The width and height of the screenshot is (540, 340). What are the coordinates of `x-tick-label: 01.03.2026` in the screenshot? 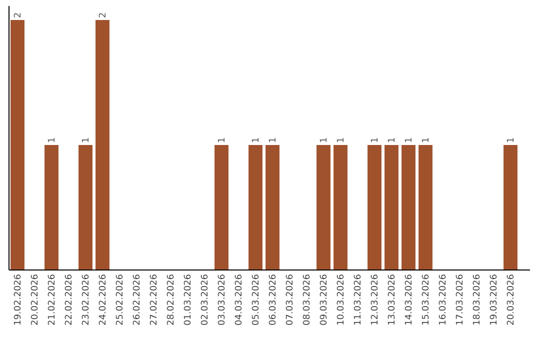 It's located at (189, 300).